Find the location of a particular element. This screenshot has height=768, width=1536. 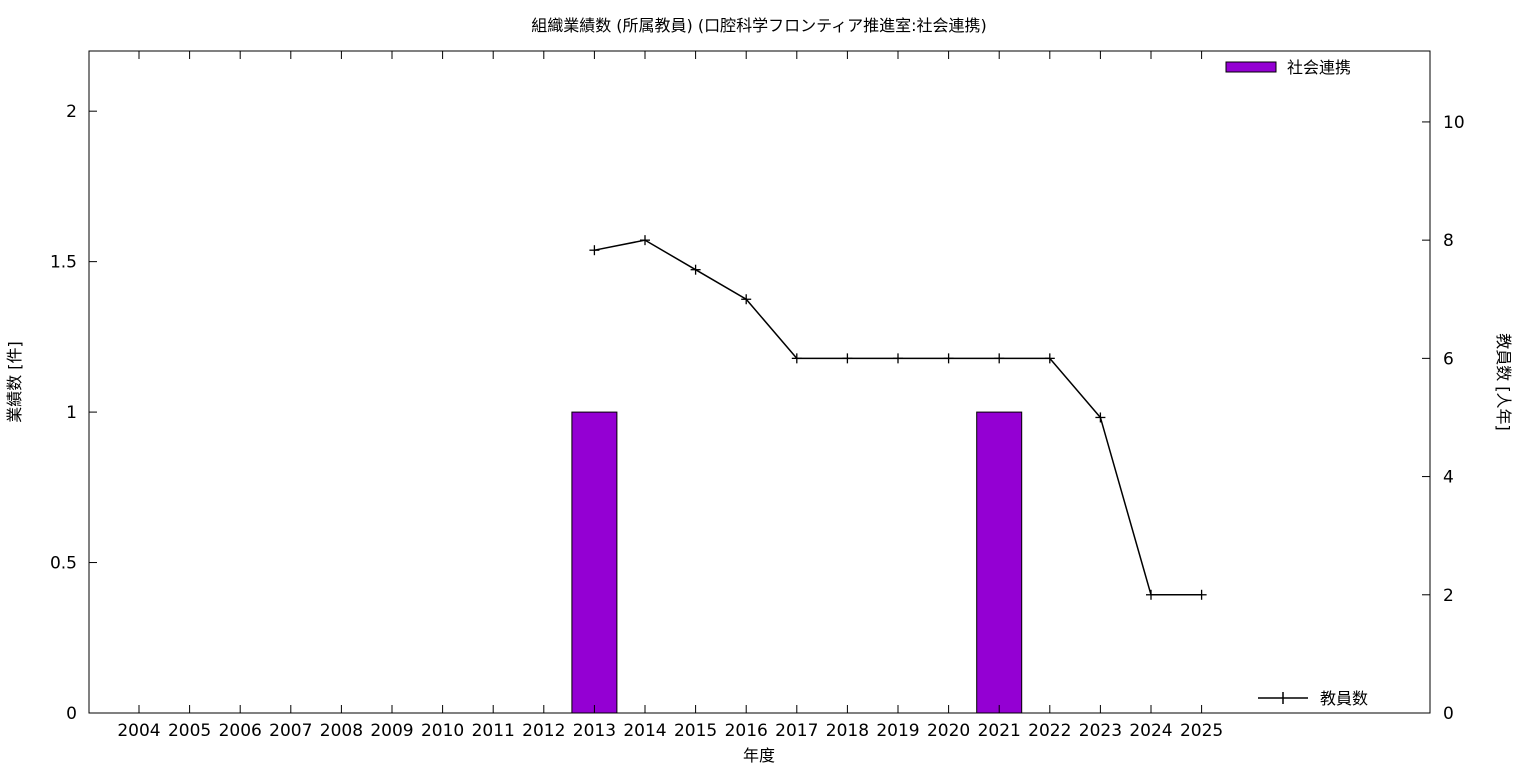

line-point-2013 is located at coordinates (594, 250).